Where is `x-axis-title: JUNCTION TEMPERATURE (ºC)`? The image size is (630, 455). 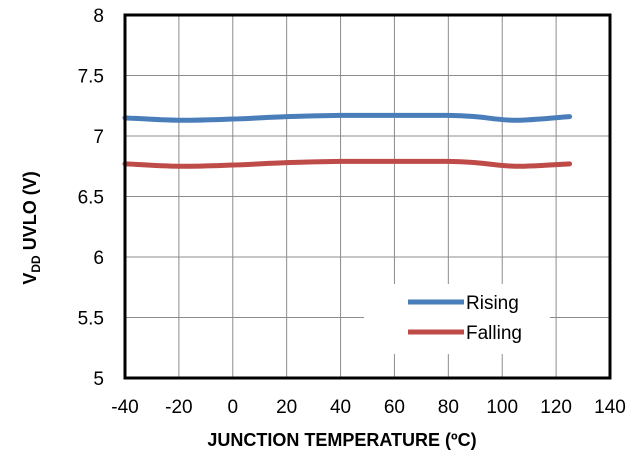 x-axis-title: JUNCTION TEMPERATURE (ºC) is located at coordinates (341, 440).